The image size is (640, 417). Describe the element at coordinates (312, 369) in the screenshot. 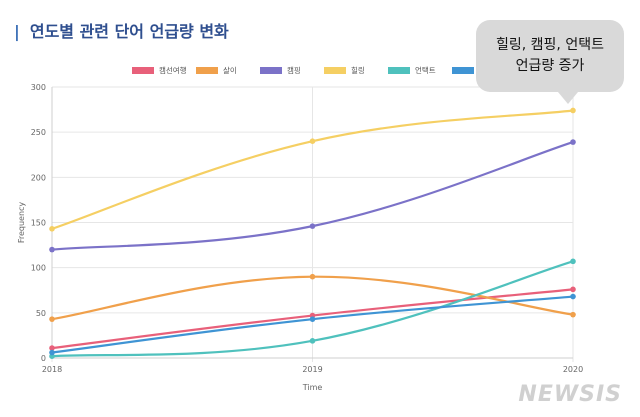

I see `x-tick-label: 2019` at that location.